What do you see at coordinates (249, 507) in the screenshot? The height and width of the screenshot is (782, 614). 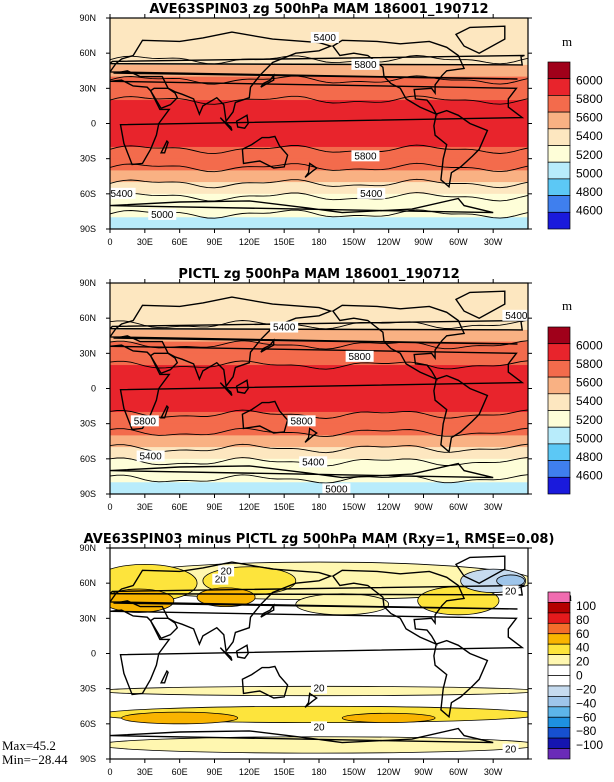 I see `x-tick-label: 120E` at bounding box center [249, 507].